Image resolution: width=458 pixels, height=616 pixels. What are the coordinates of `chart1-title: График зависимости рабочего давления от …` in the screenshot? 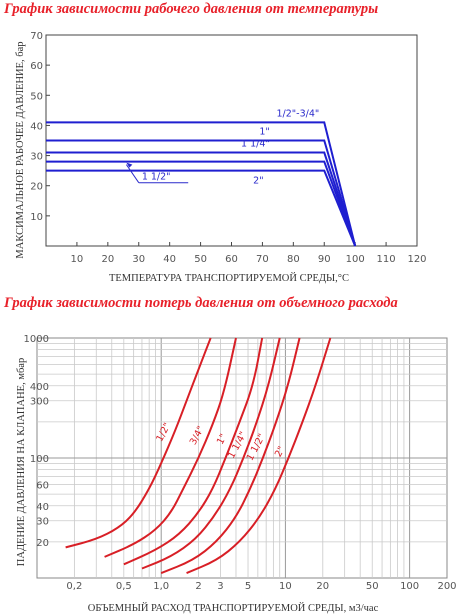 It's located at (191, 9).